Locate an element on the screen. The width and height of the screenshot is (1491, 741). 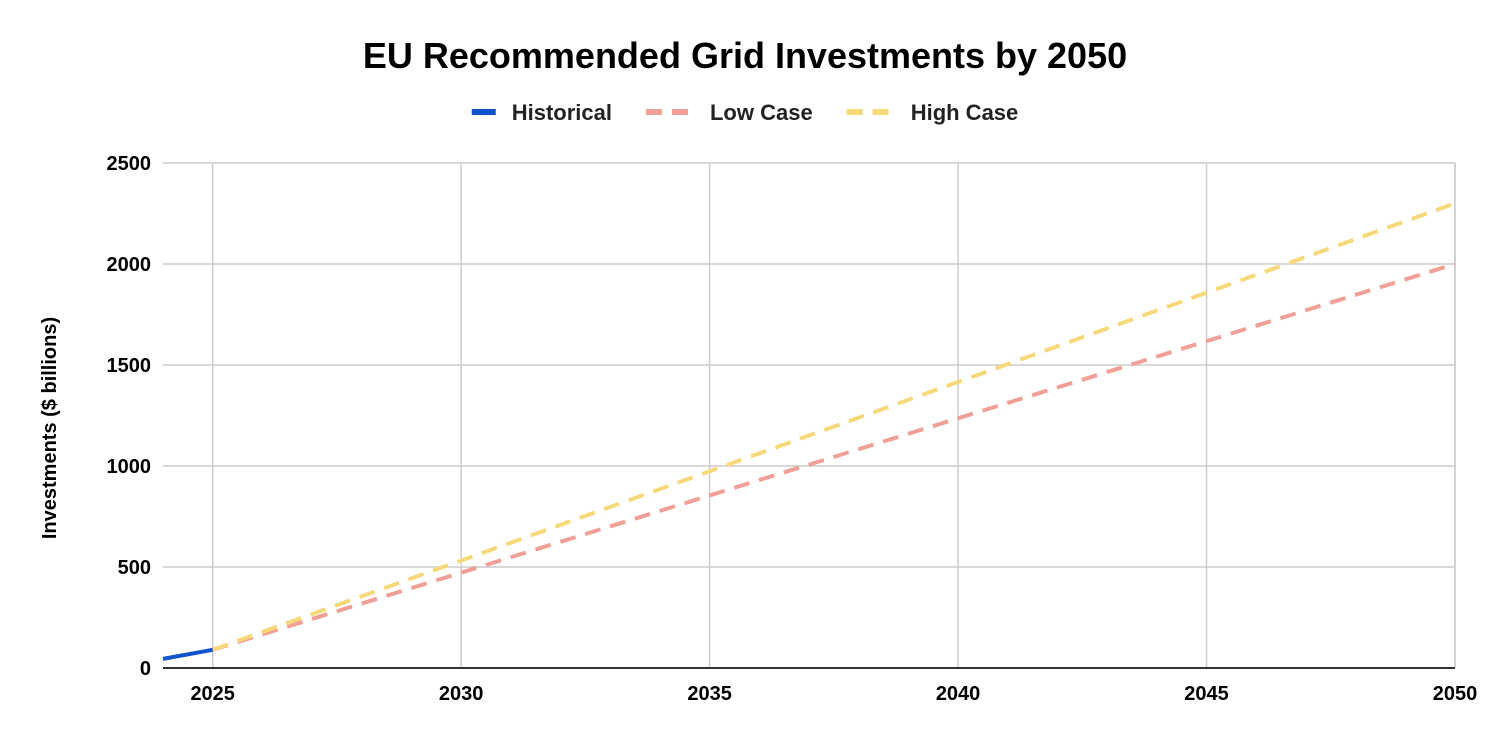
legend-item-historical: Historical is located at coordinates (541, 112).